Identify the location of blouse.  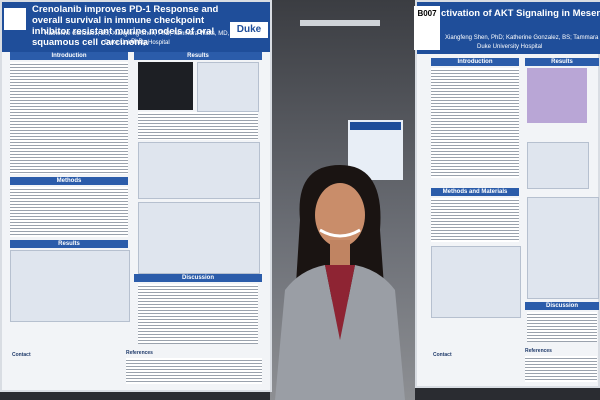
(340, 302).